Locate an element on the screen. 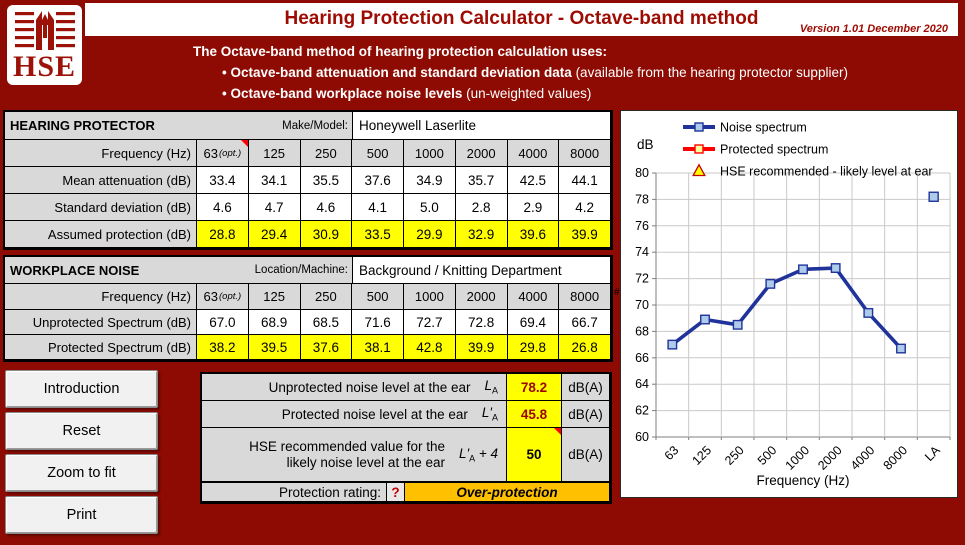 The image size is (965, 545). frequency-cell: 1000 is located at coordinates (430, 297).